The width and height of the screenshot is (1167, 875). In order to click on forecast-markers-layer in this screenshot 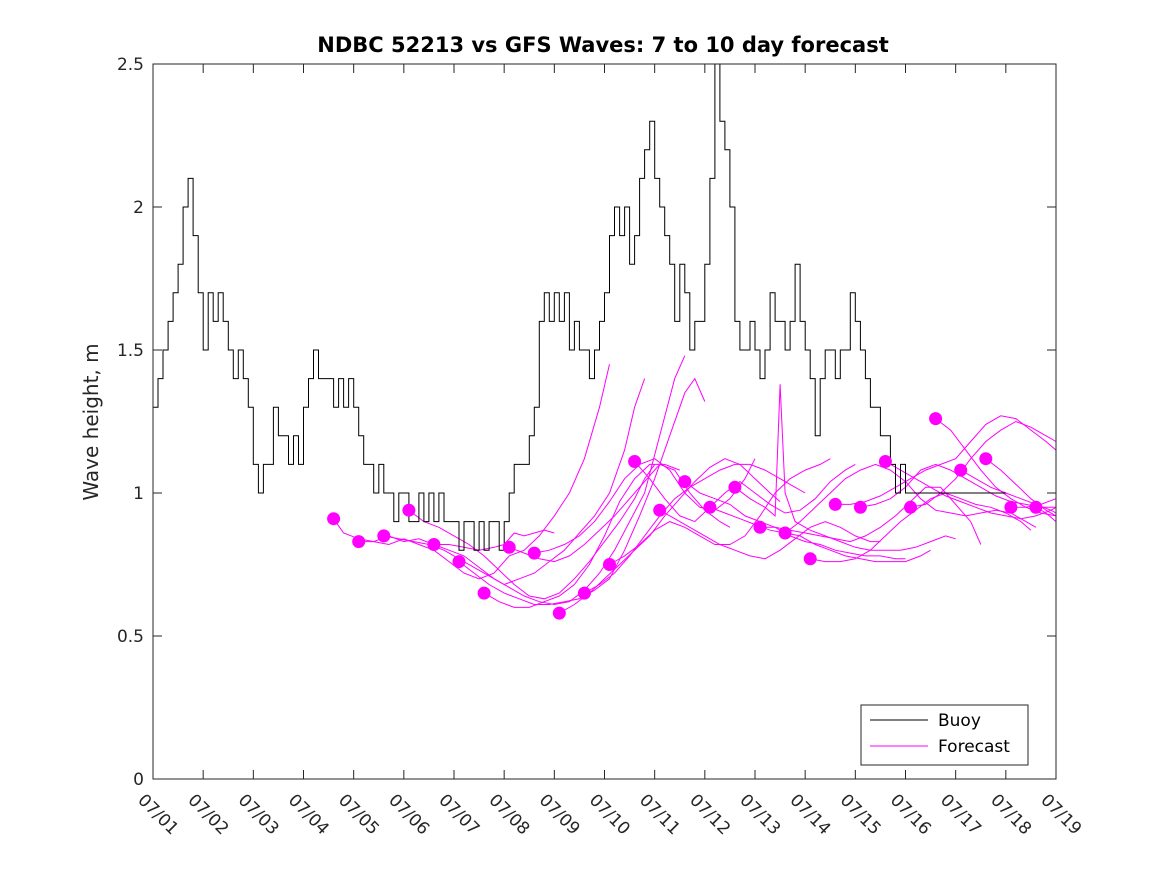, I will do `click(685, 516)`.